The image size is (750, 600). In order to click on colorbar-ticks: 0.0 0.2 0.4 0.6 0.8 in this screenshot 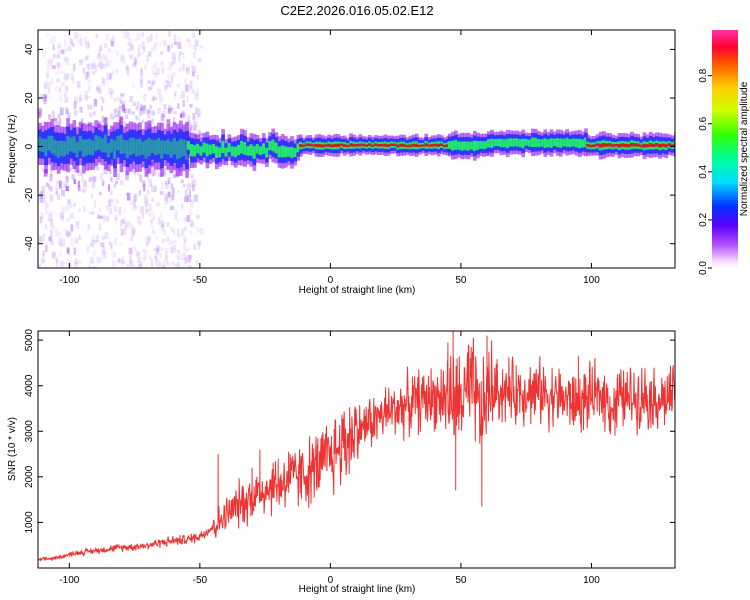, I will do `click(705, 171)`.